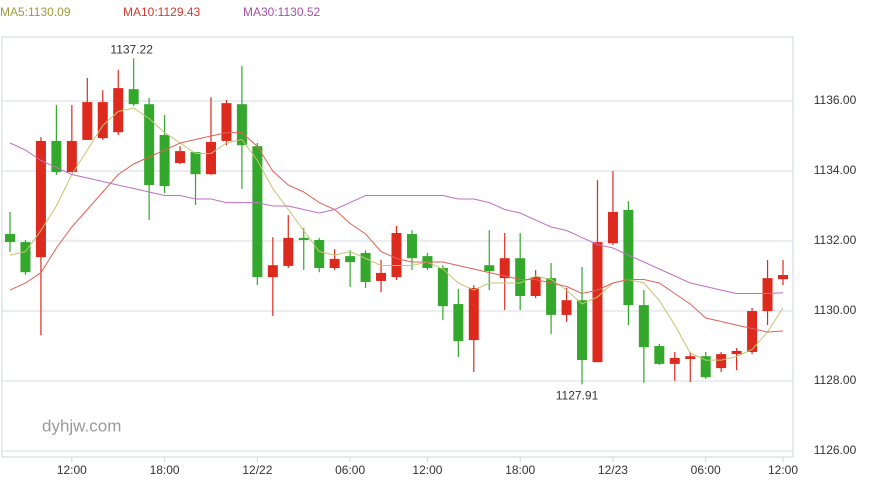 Image resolution: width=880 pixels, height=484 pixels. Describe the element at coordinates (131, 50) in the screenshot. I see `max-label: 1137.22` at that location.